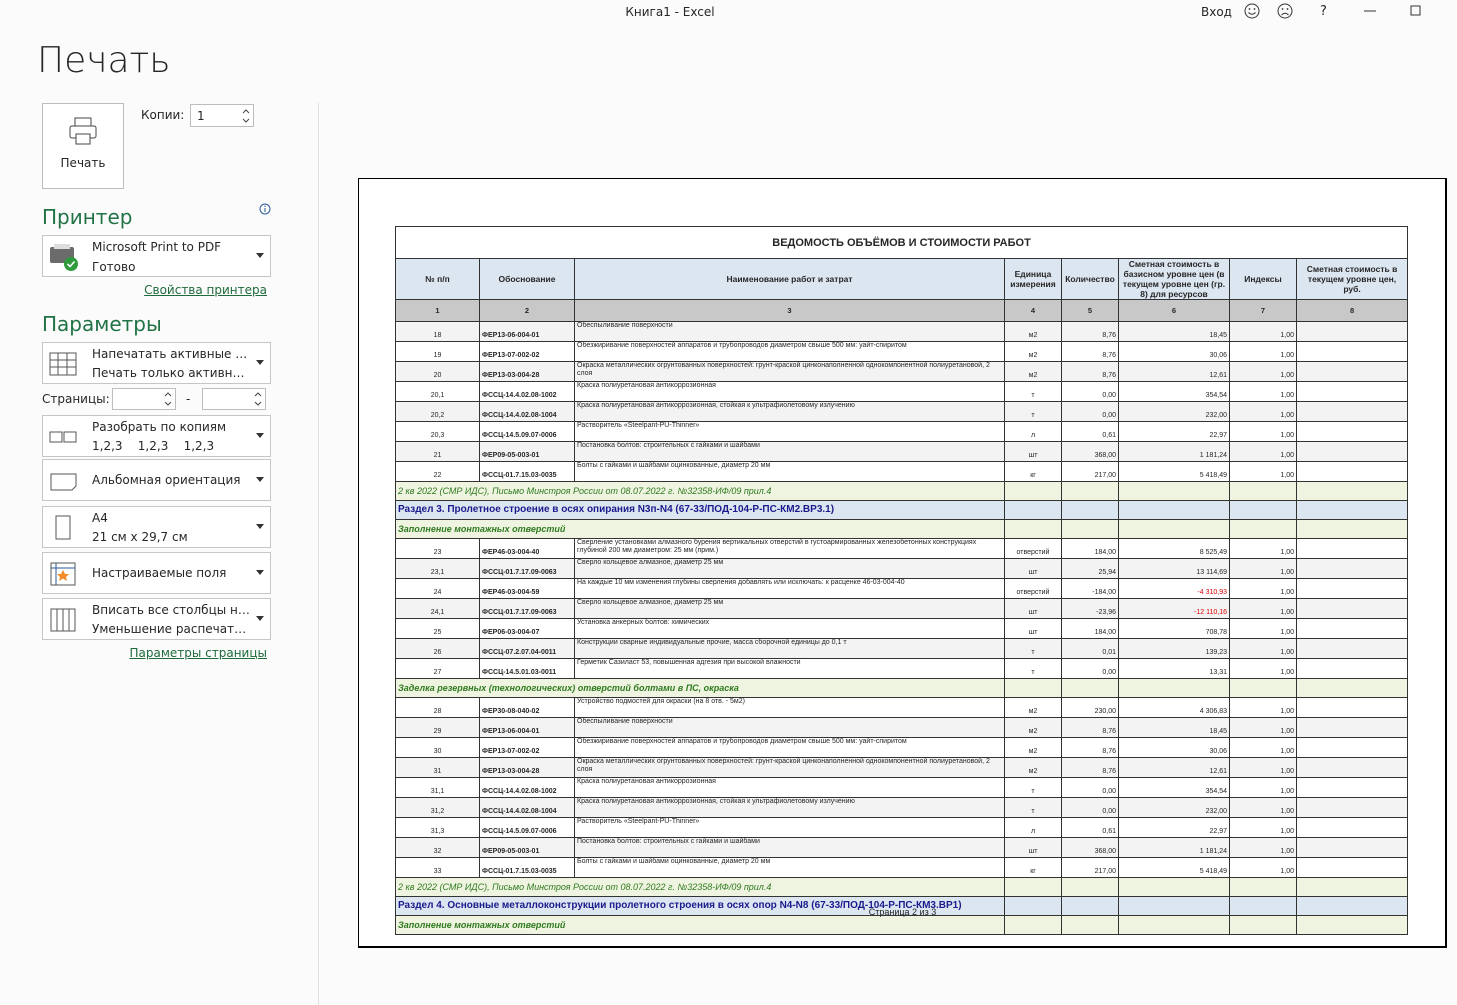 This screenshot has height=1005, width=1457. I want to click on table-cell: 32, so click(438, 848).